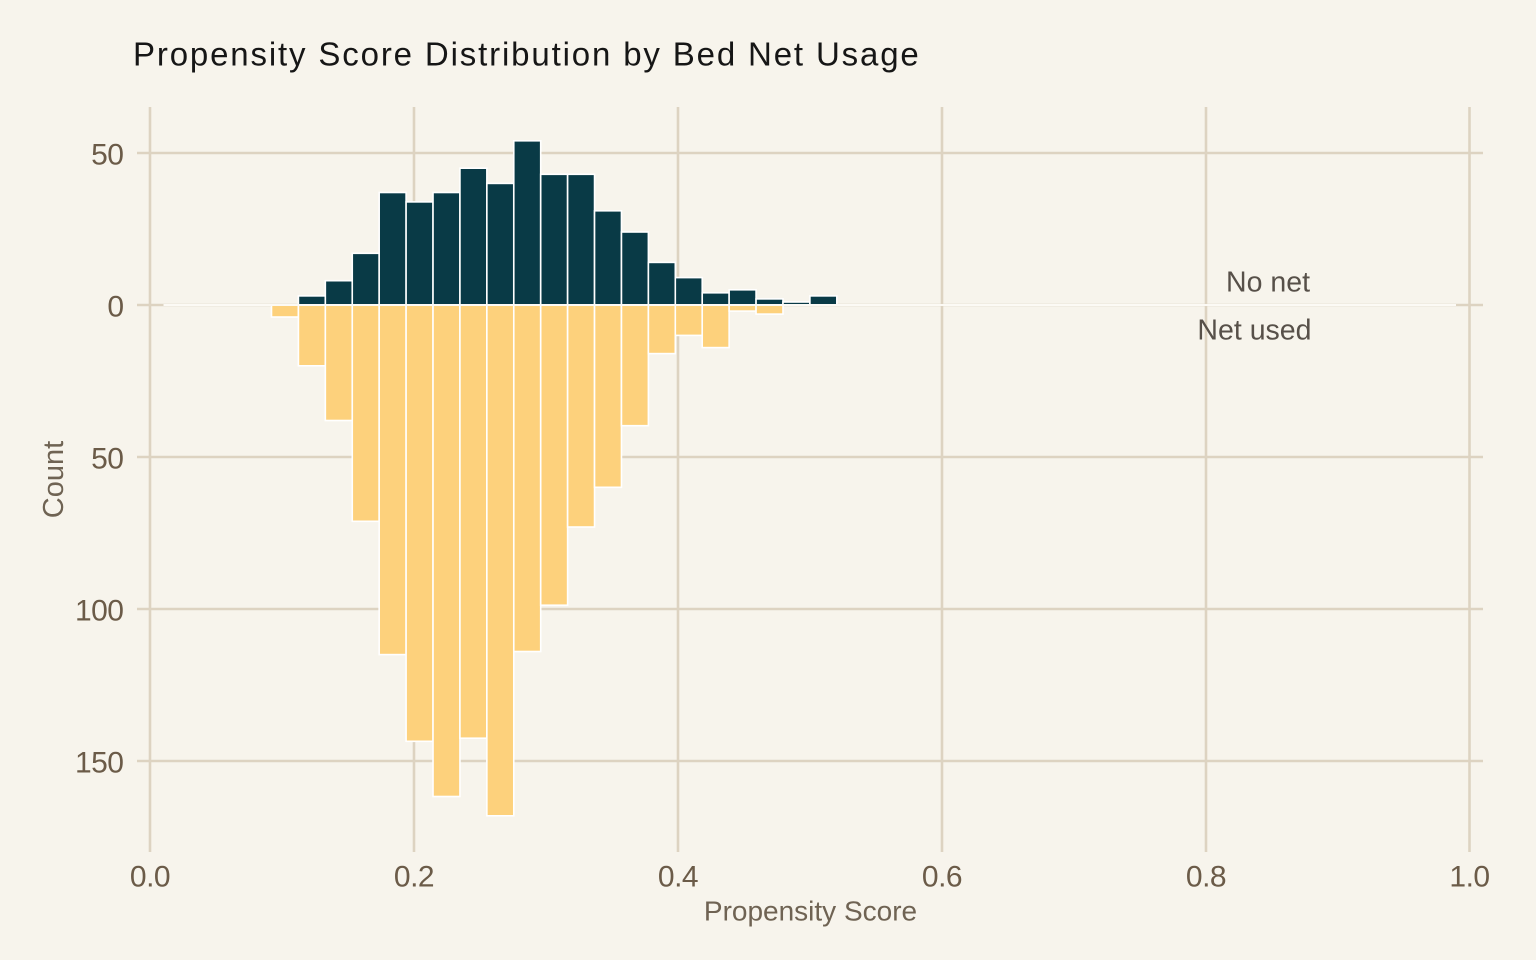 This screenshot has width=1536, height=960. What do you see at coordinates (99, 610) in the screenshot?
I see `svg-text: 100` at bounding box center [99, 610].